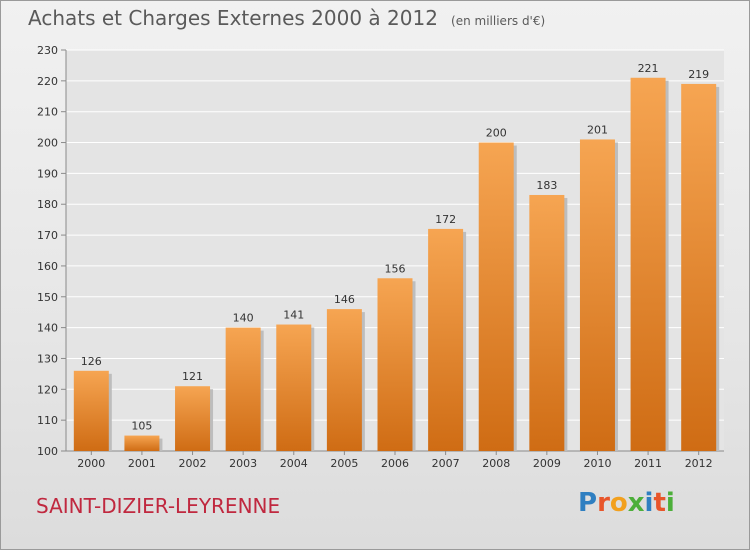 This screenshot has height=550, width=750. I want to click on x-tick-label: 2004, so click(294, 463).